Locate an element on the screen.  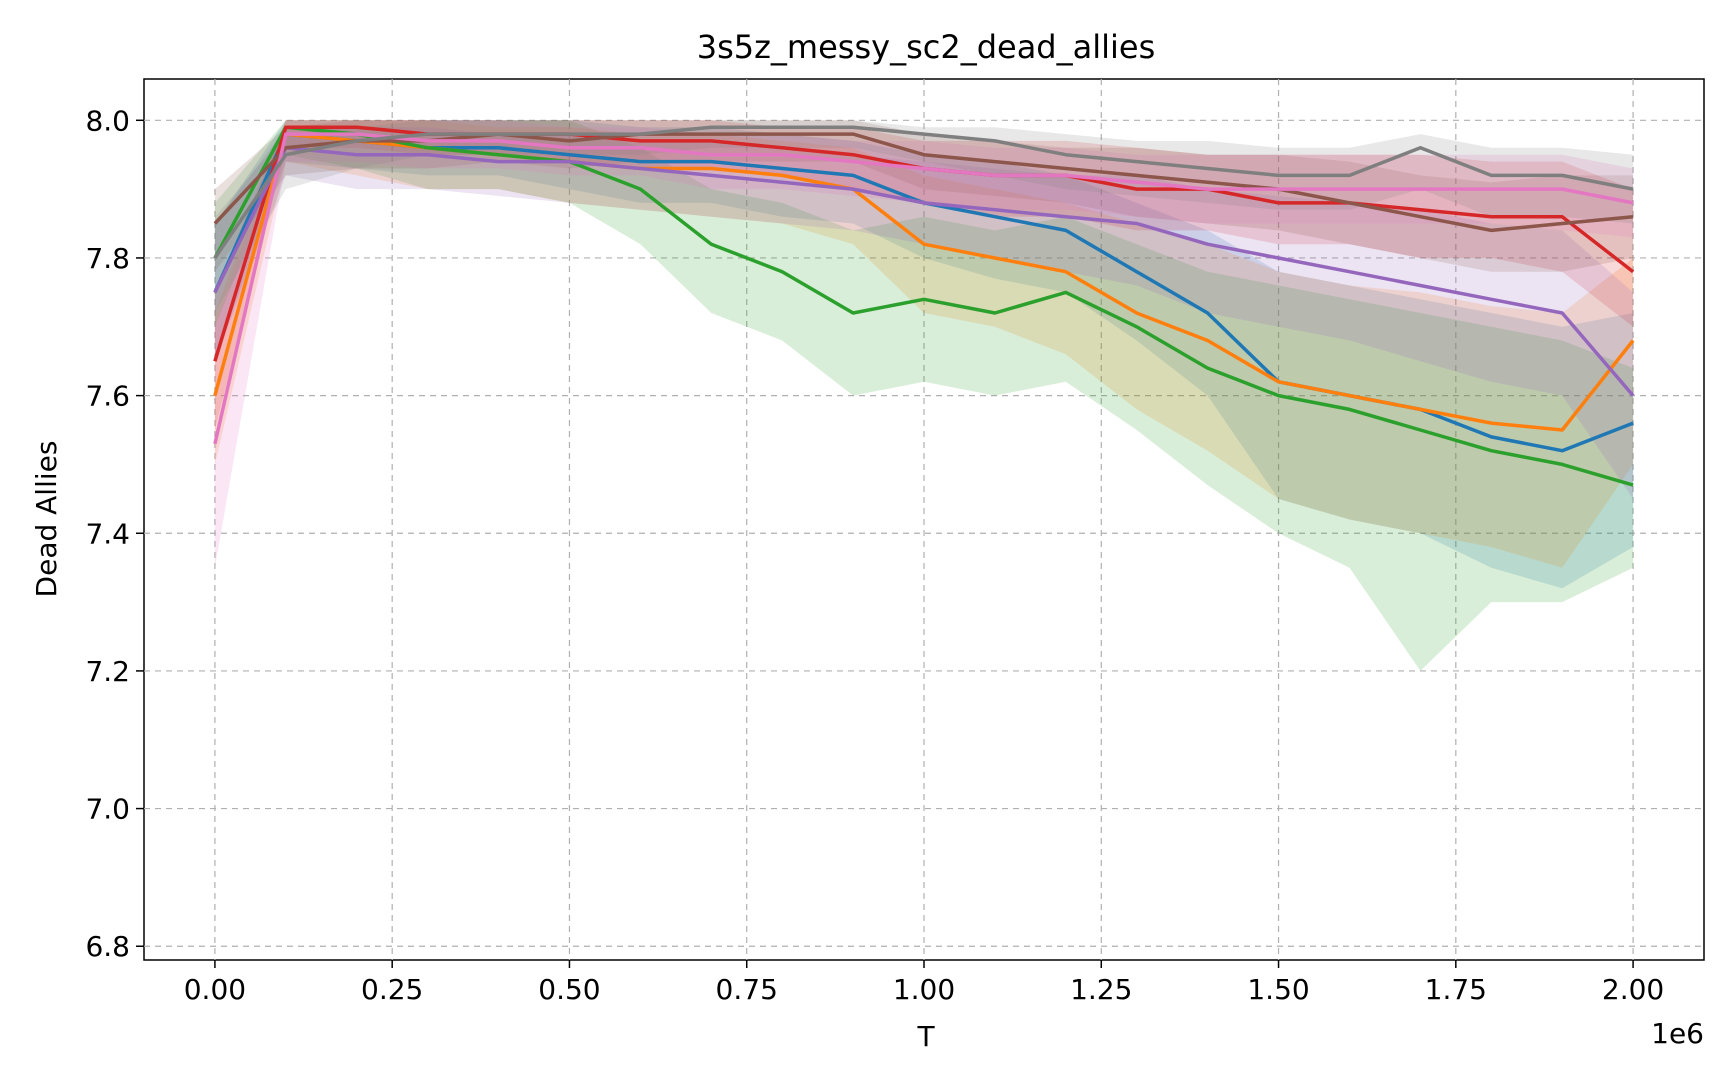
x-tick-label: 0.00 is located at coordinates (215, 989).